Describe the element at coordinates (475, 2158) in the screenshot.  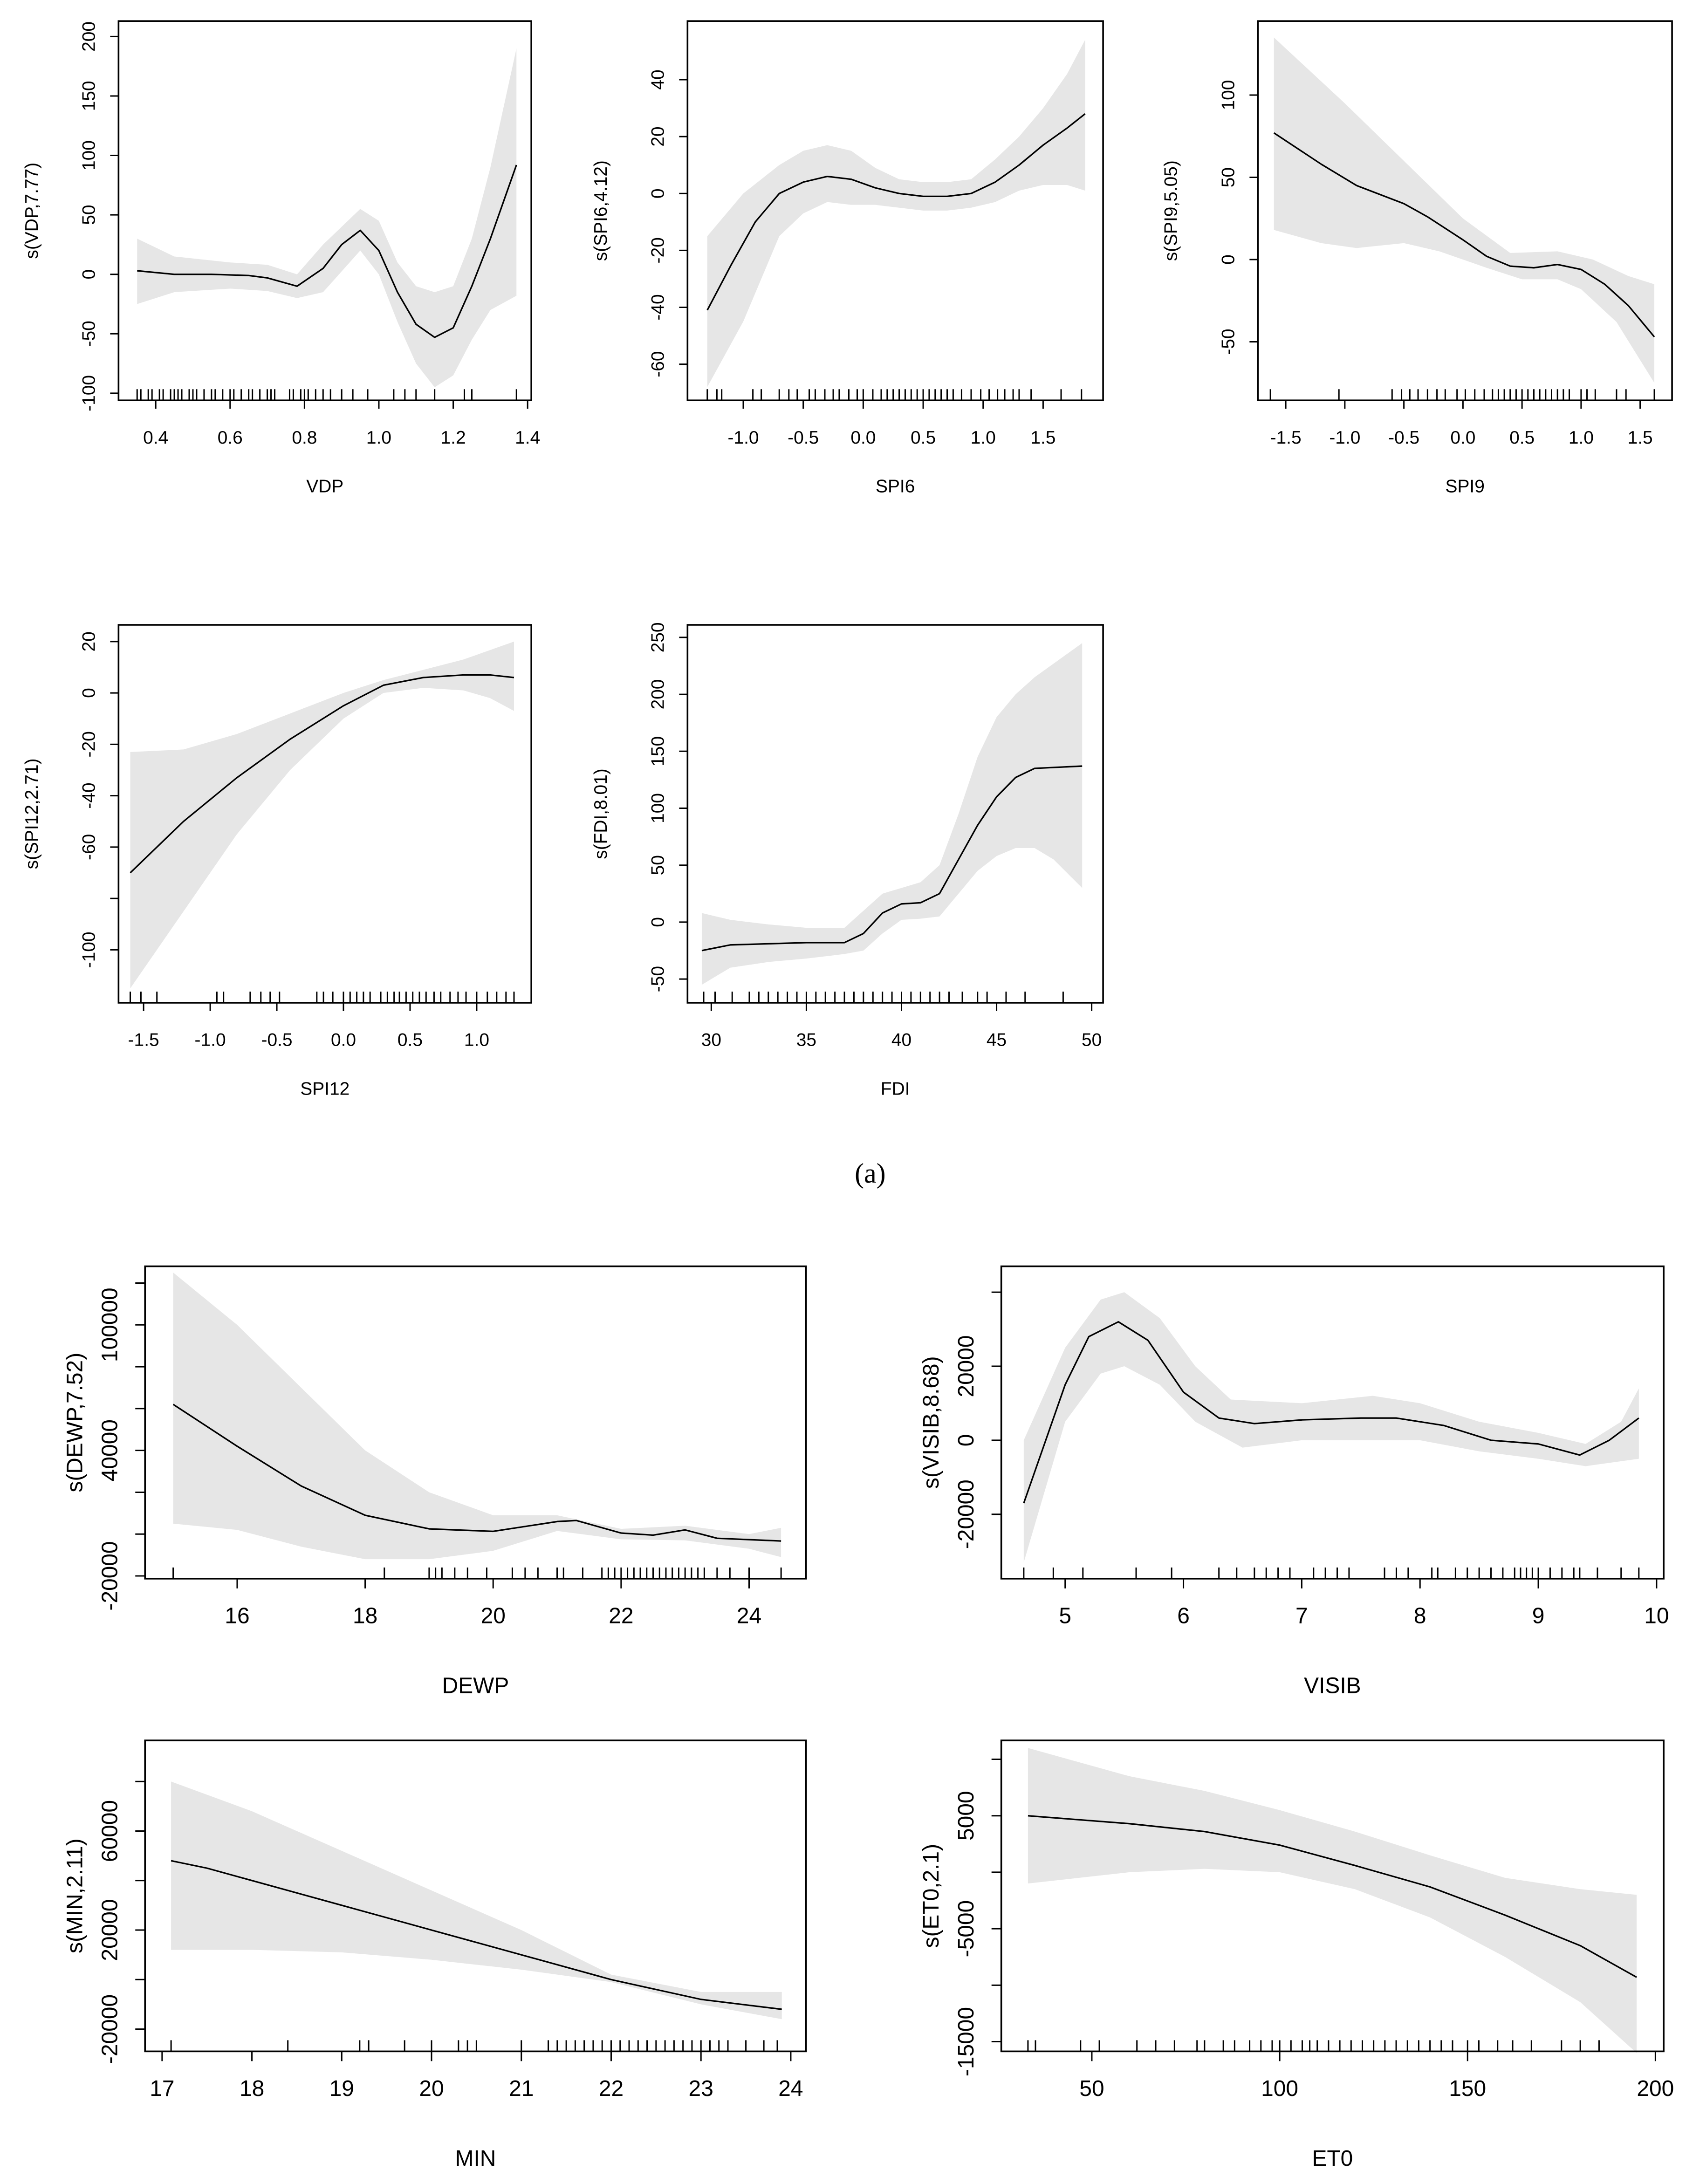
I see `x-axis-title: MIN` at that location.